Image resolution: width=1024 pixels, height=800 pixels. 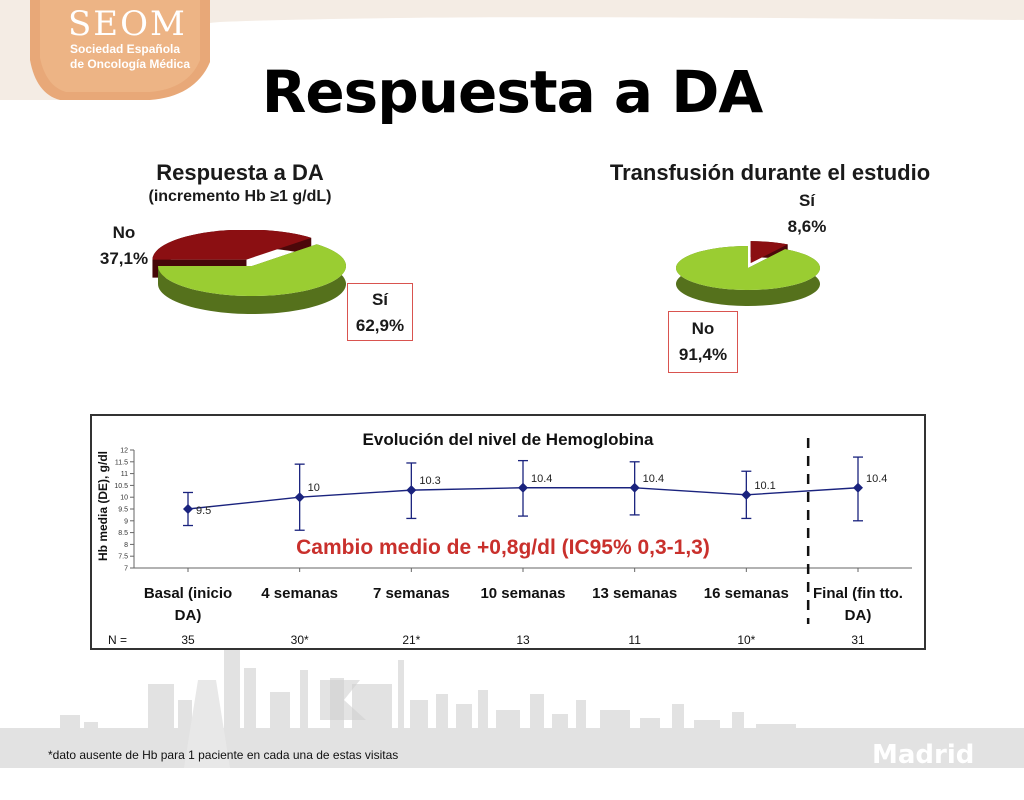 I want to click on line-chart-annotation: Cambio medio de +0,8g/dl (IC95% 0,3-1,3), so click(x=503, y=547).